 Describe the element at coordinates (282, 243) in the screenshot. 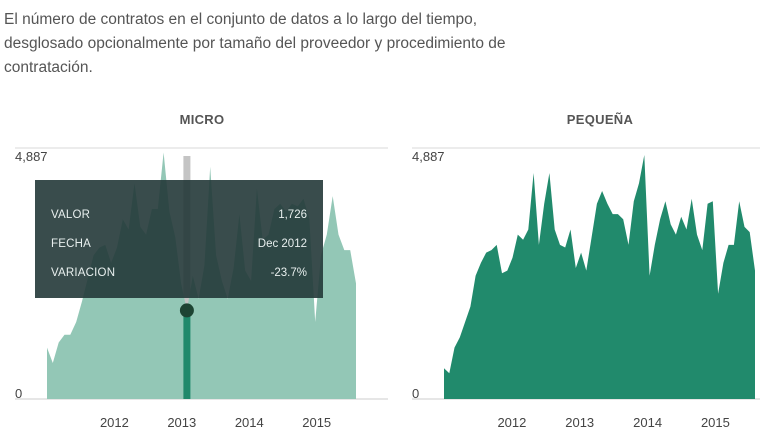

I see `tooltip-fecha-value: Dec 2012` at that location.